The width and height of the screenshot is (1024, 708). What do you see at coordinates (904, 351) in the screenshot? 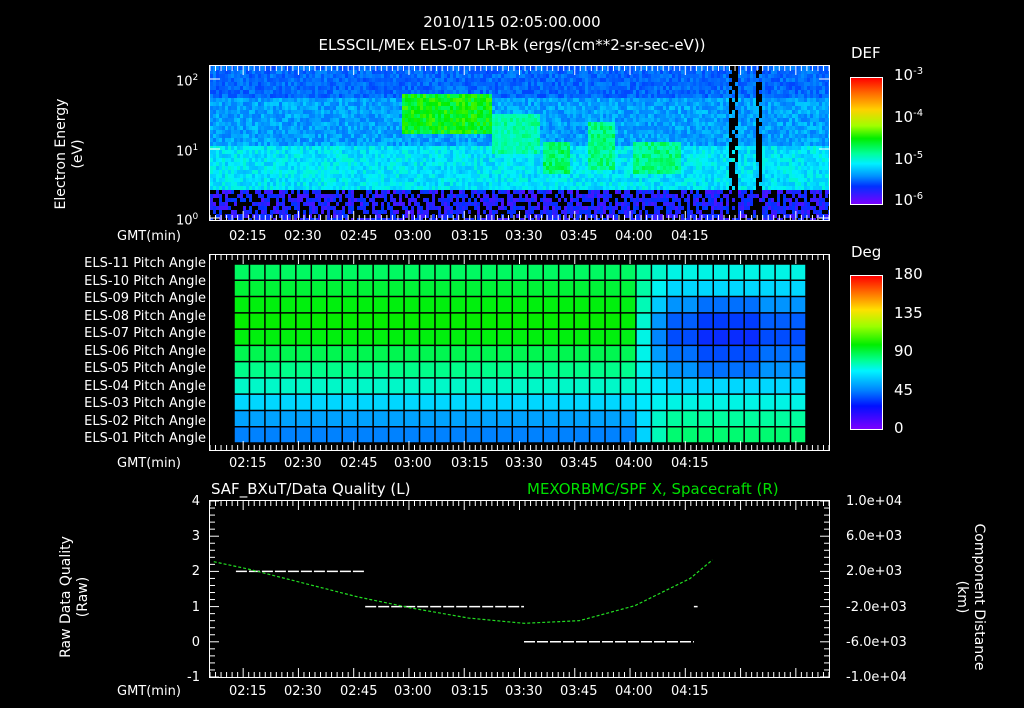
I see `colorbar2-tick-90: 90` at bounding box center [904, 351].